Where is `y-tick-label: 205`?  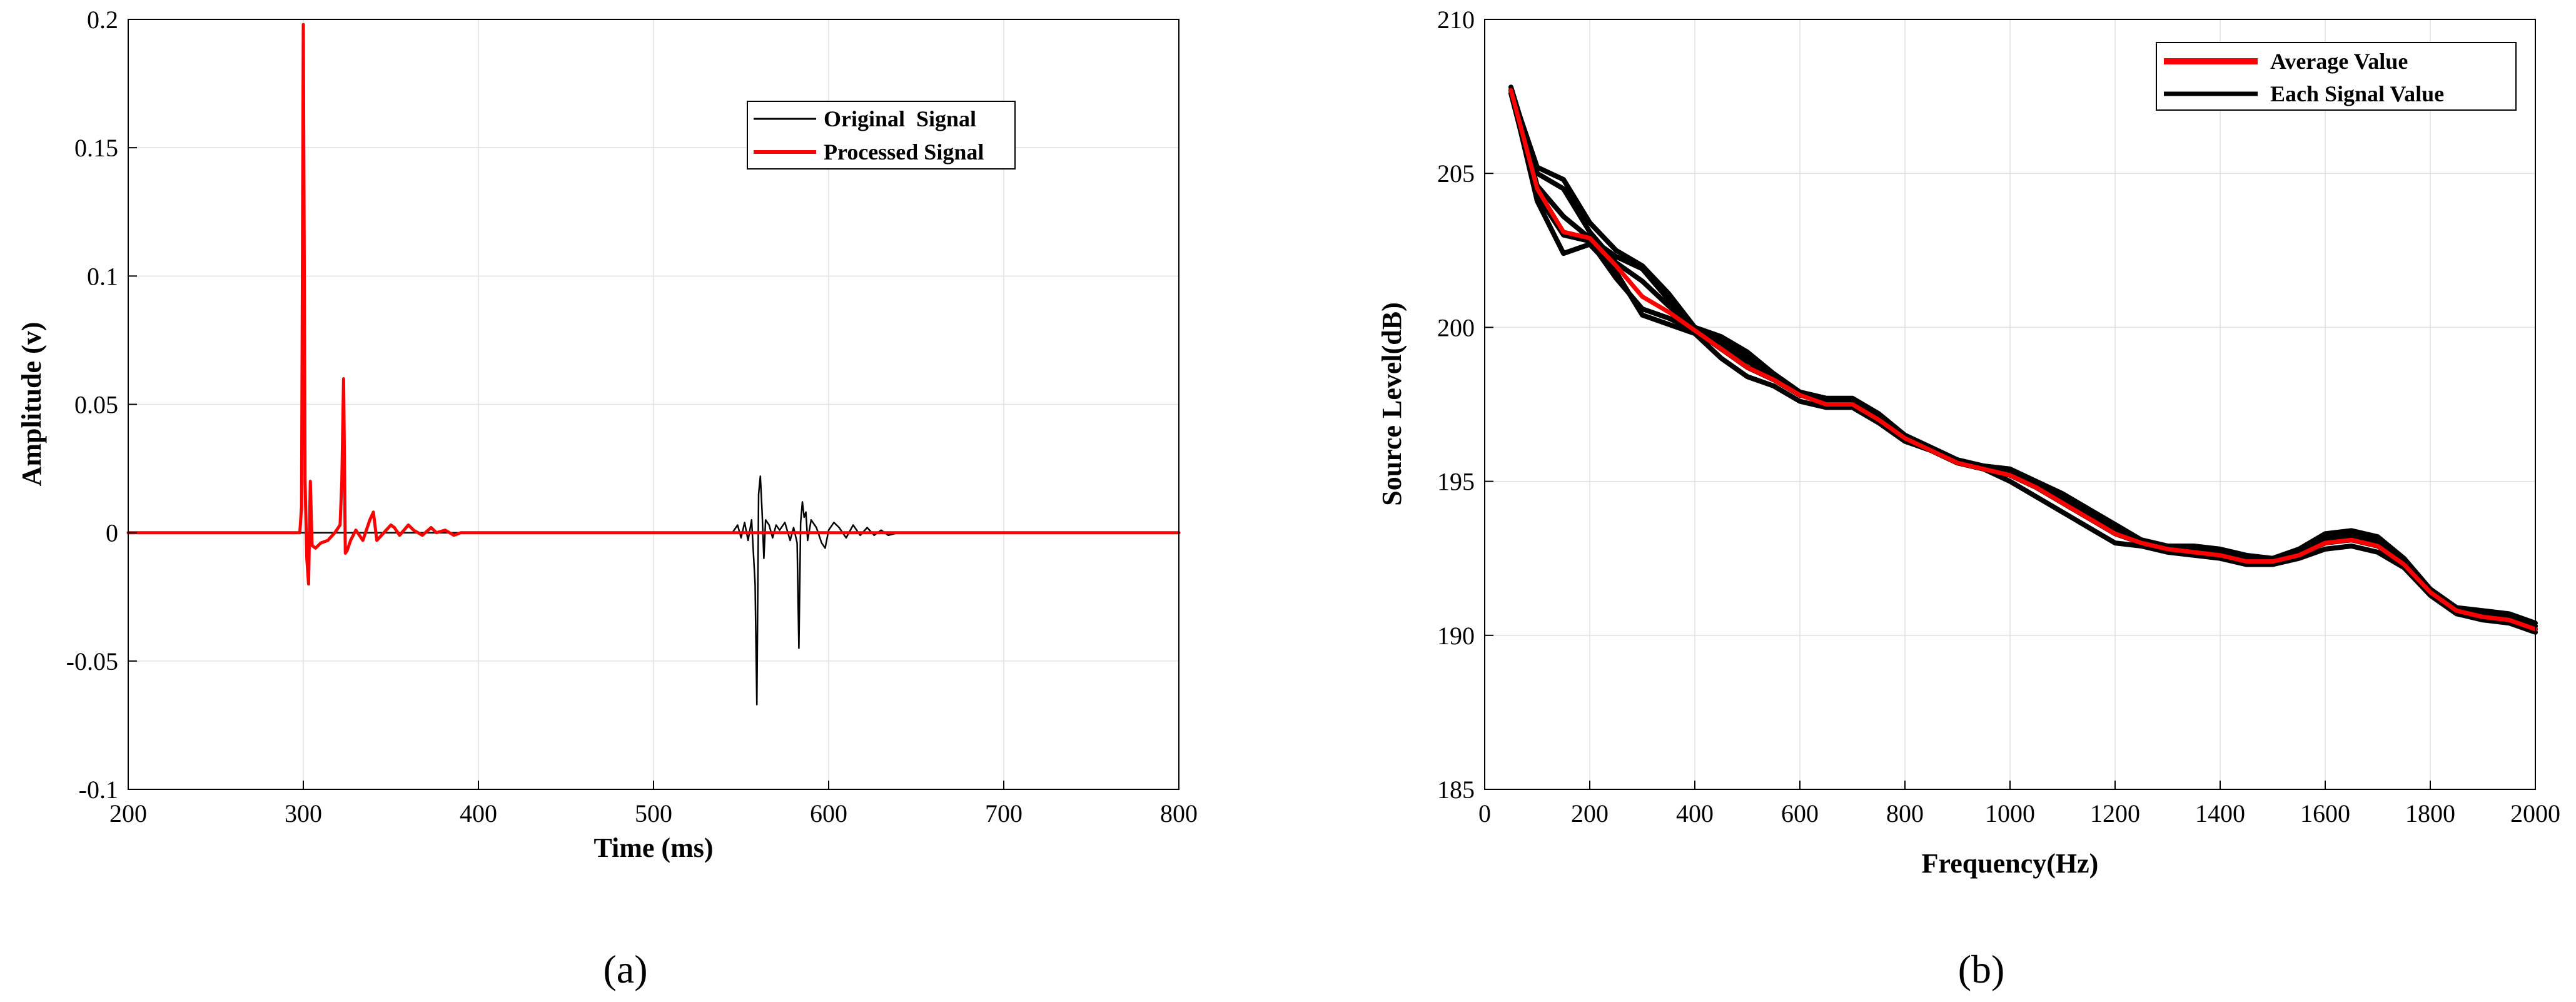 y-tick-label: 205 is located at coordinates (1456, 173).